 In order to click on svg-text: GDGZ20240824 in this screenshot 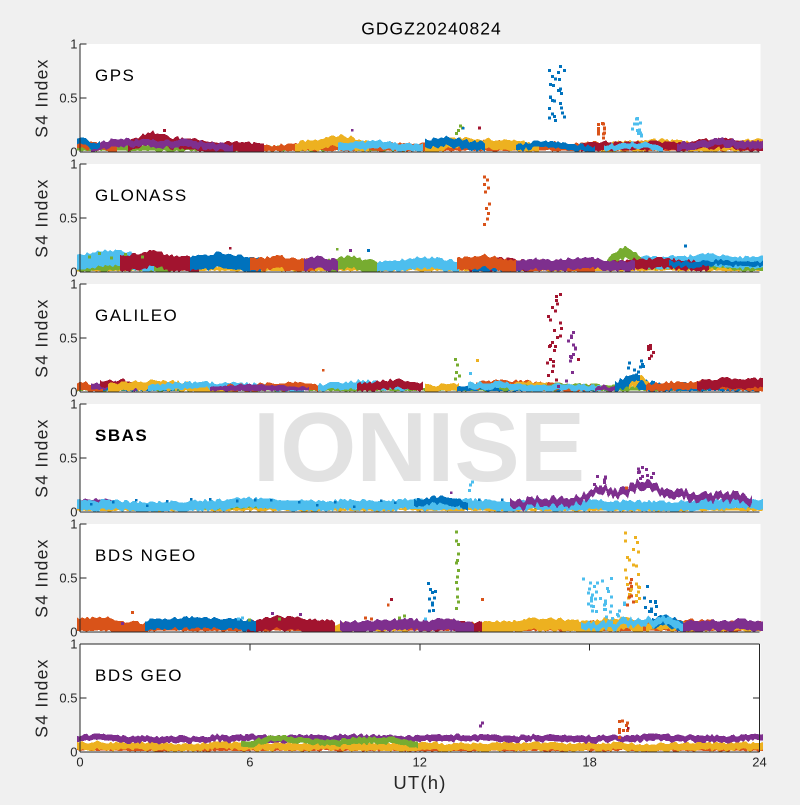, I will do `click(431, 29)`.